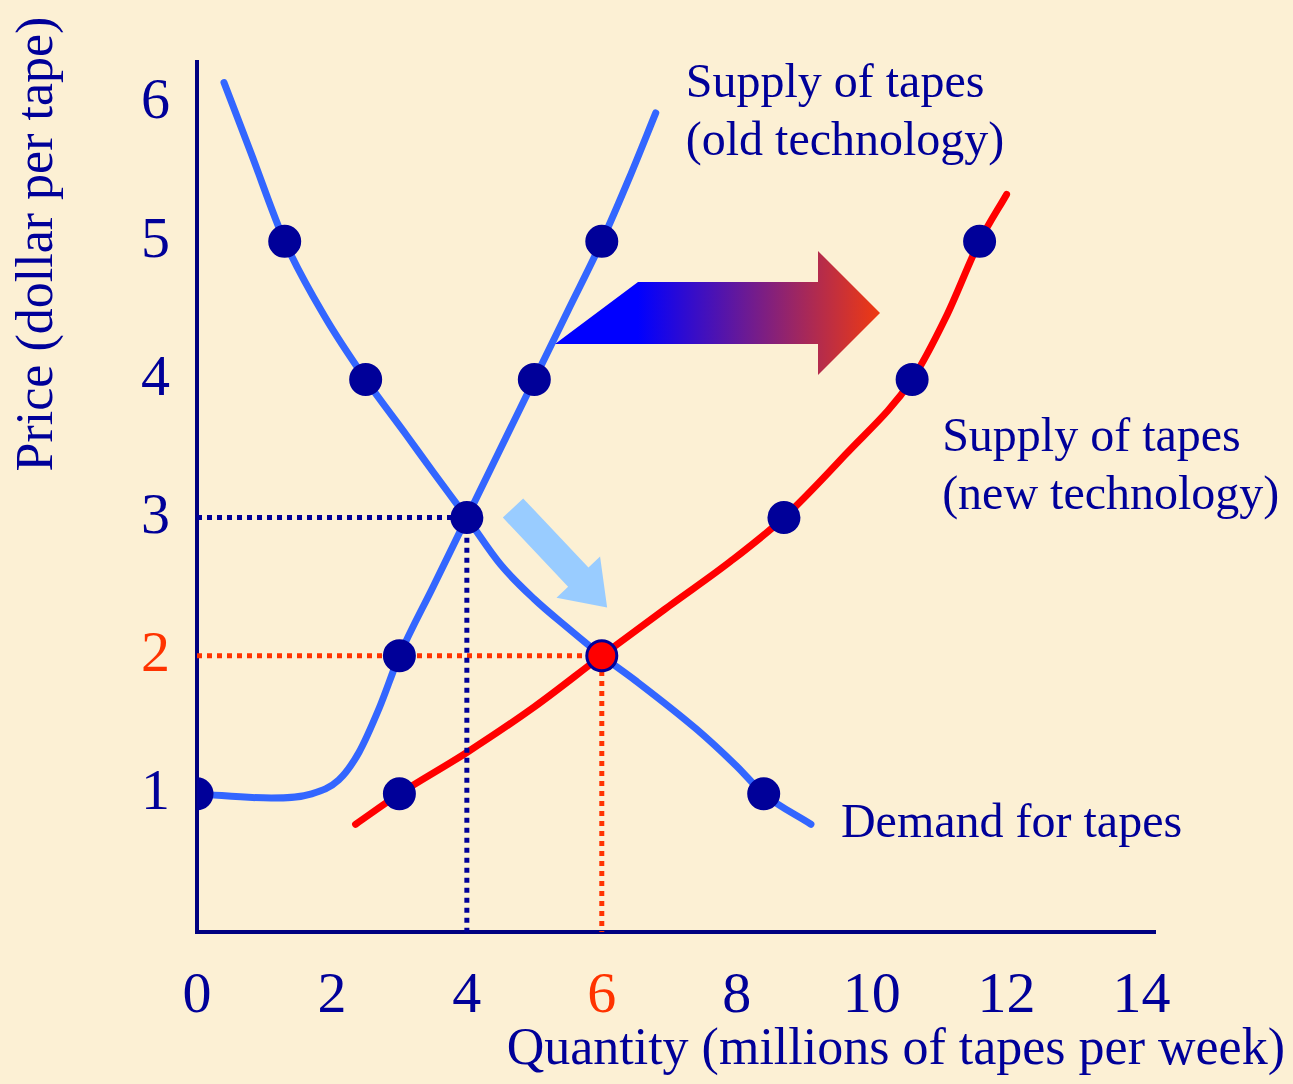 The height and width of the screenshot is (1084, 1293). Describe the element at coordinates (155, 651) in the screenshot. I see `y-tick-label: 2` at that location.